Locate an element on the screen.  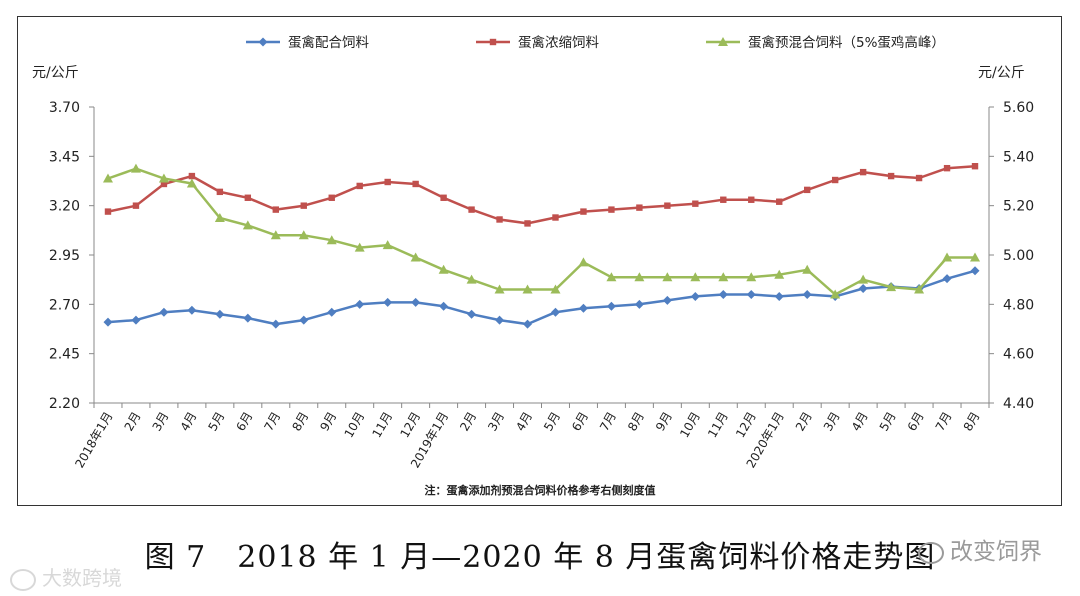
x-tick-label: 5月 is located at coordinates (888, 422).